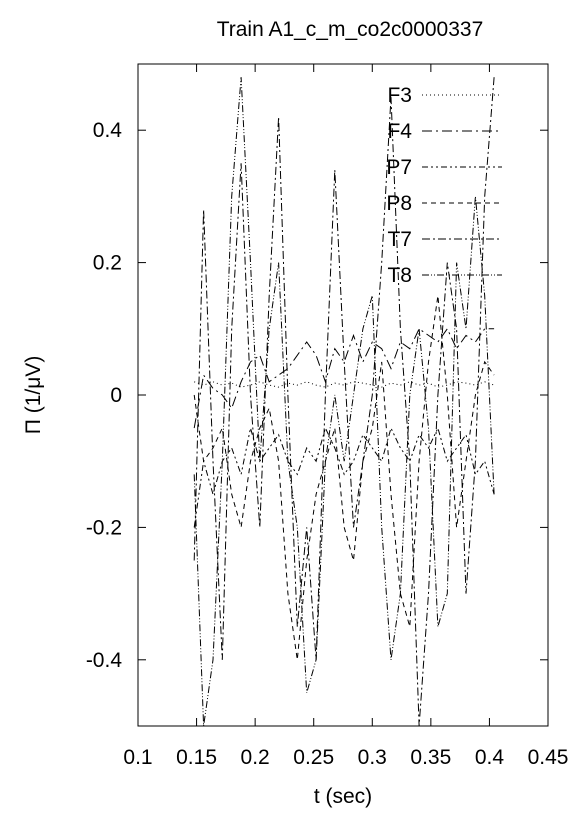 The width and height of the screenshot is (571, 816). What do you see at coordinates (108, 130) in the screenshot?
I see `y-tick-label: 0.4` at bounding box center [108, 130].